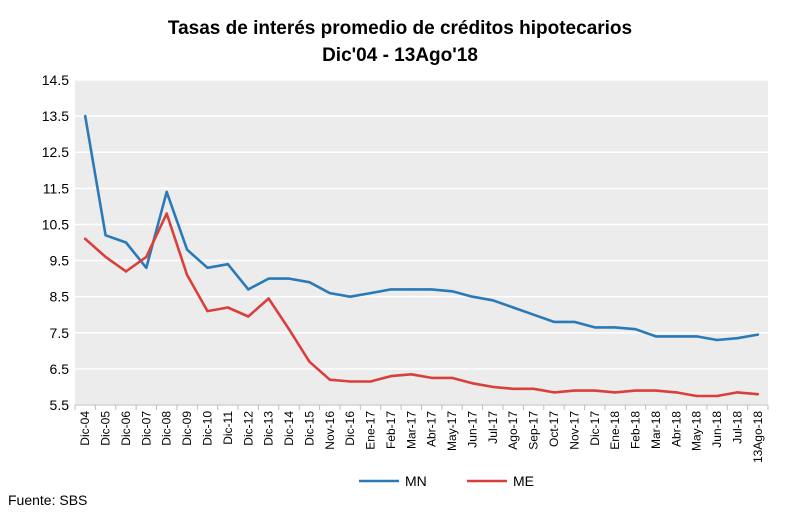  Describe the element at coordinates (676, 429) in the screenshot. I see `x-tick-label: Abr-18` at that location.